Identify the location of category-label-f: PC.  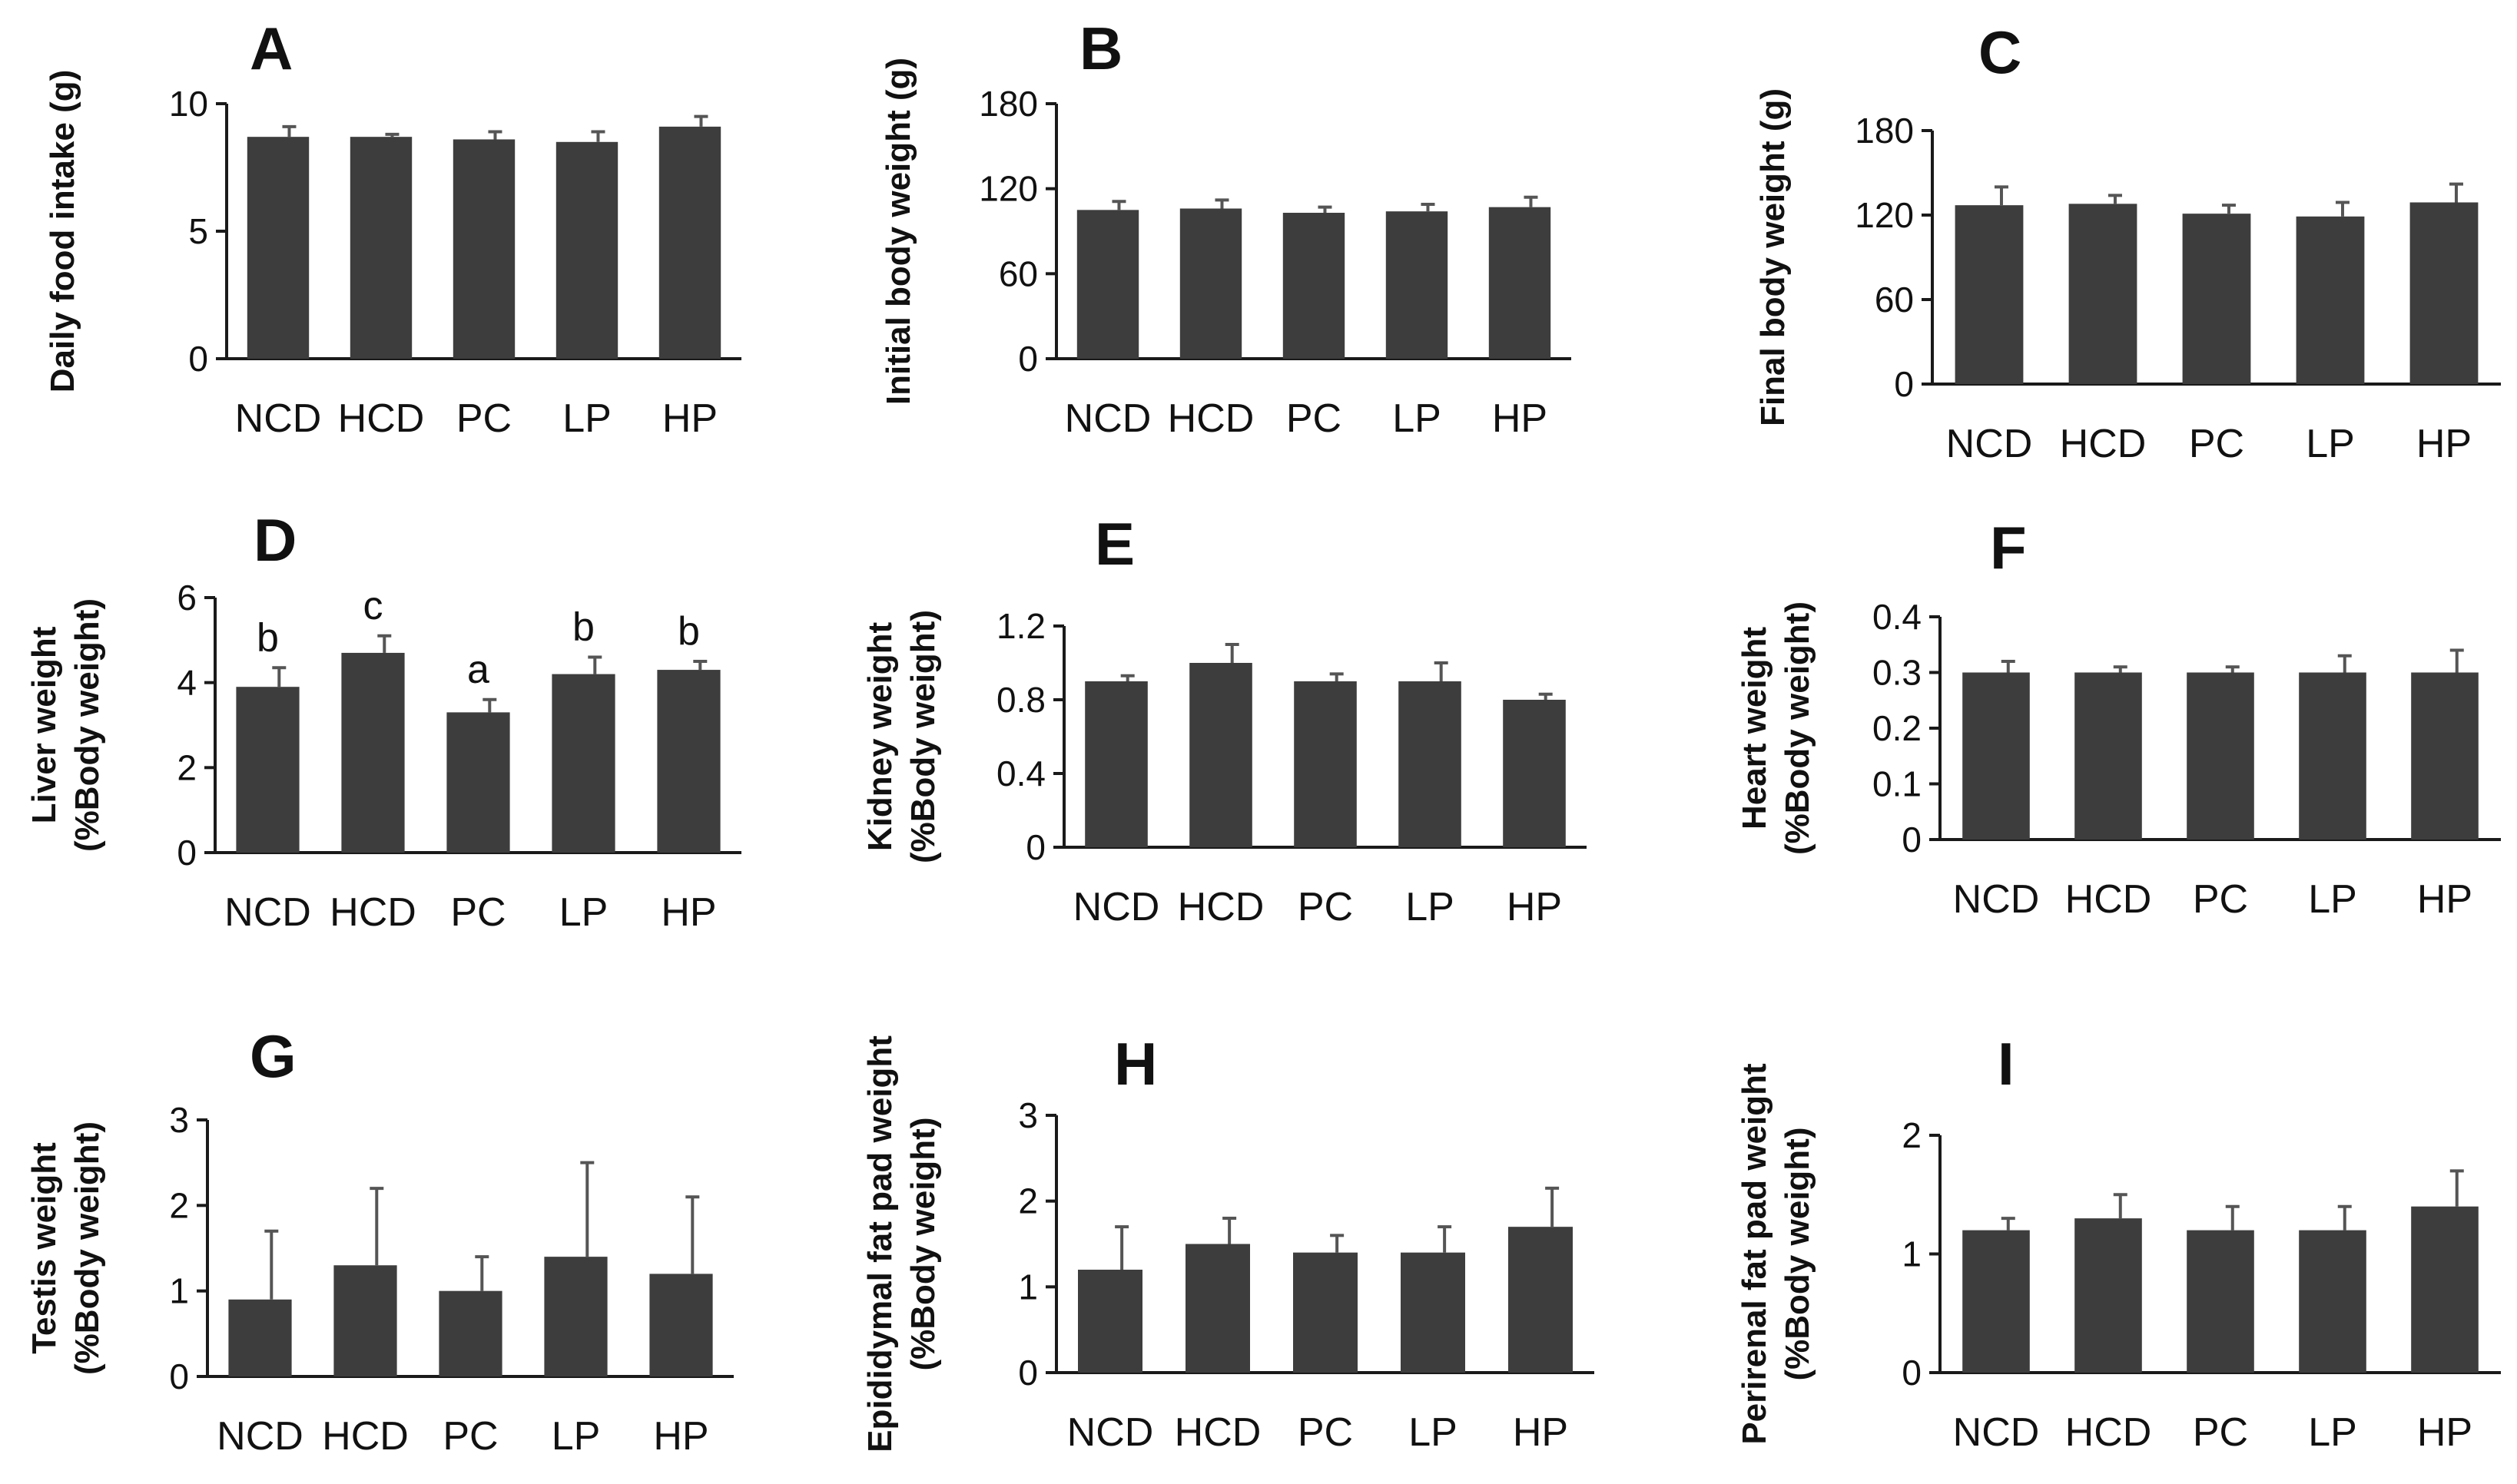
(2221, 899).